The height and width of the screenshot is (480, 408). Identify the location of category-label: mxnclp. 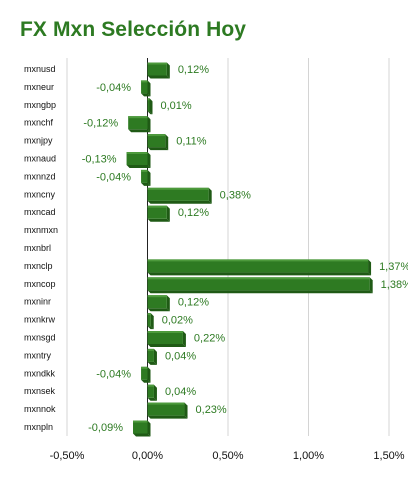
(38, 266).